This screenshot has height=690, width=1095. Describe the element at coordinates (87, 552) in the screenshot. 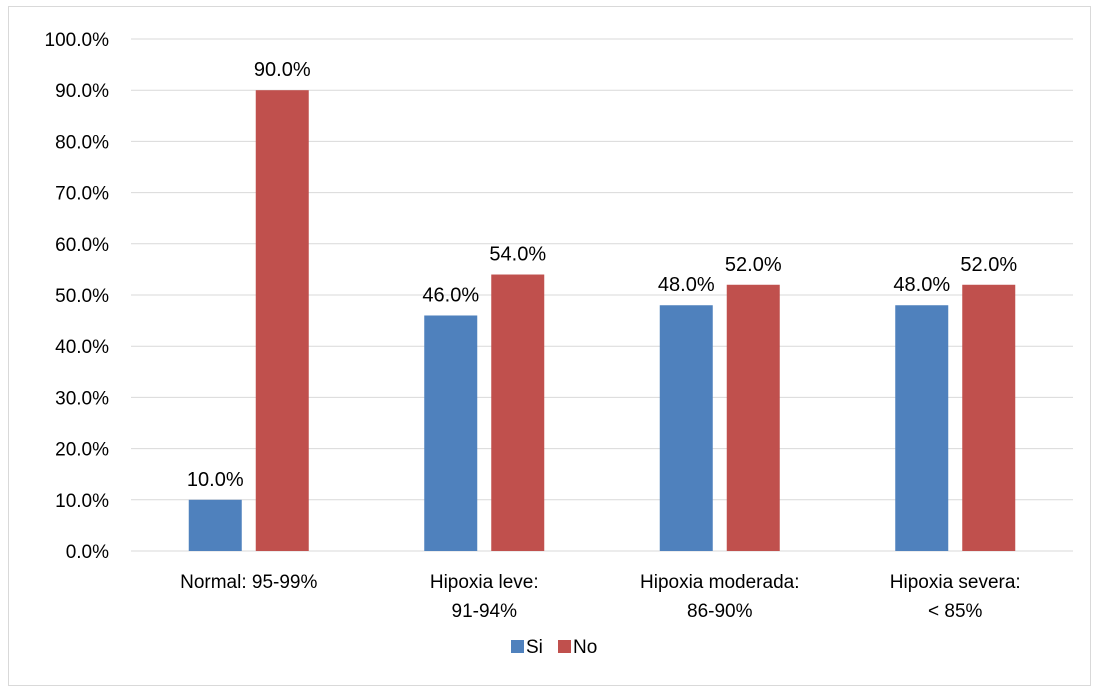

I see `y-tick-label-0: 0.0%` at that location.